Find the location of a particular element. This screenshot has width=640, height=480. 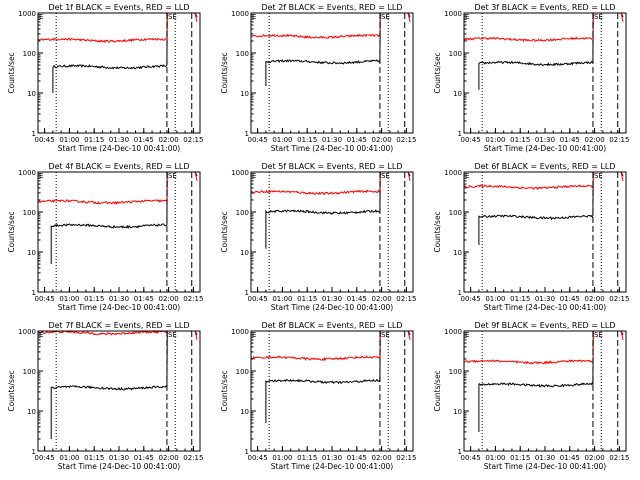

chart-title: Det 3f BLACK = Events, RED = LLD is located at coordinates (544, 7).